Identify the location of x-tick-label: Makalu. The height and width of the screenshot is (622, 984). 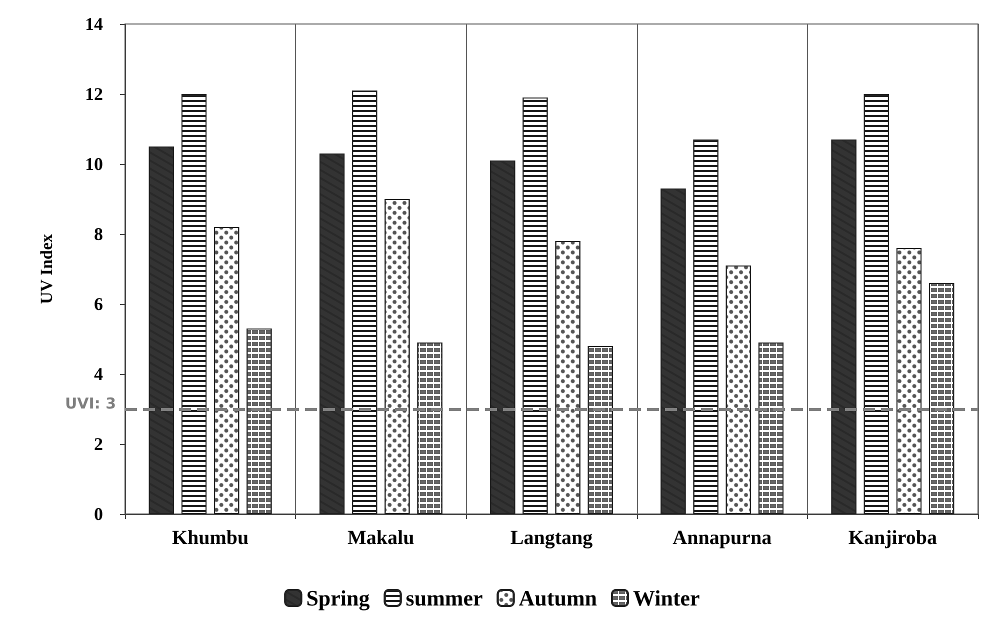
(381, 538).